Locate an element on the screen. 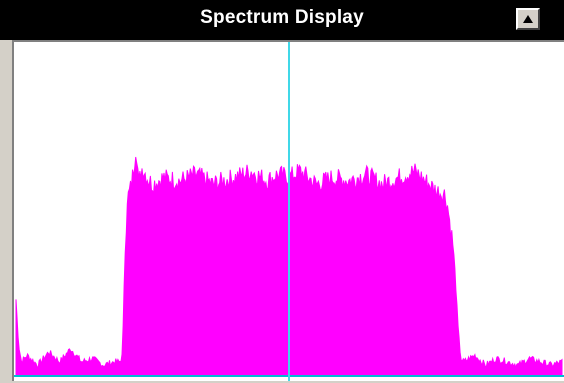 This screenshot has width=564, height=383. collapse-button is located at coordinates (528, 19).